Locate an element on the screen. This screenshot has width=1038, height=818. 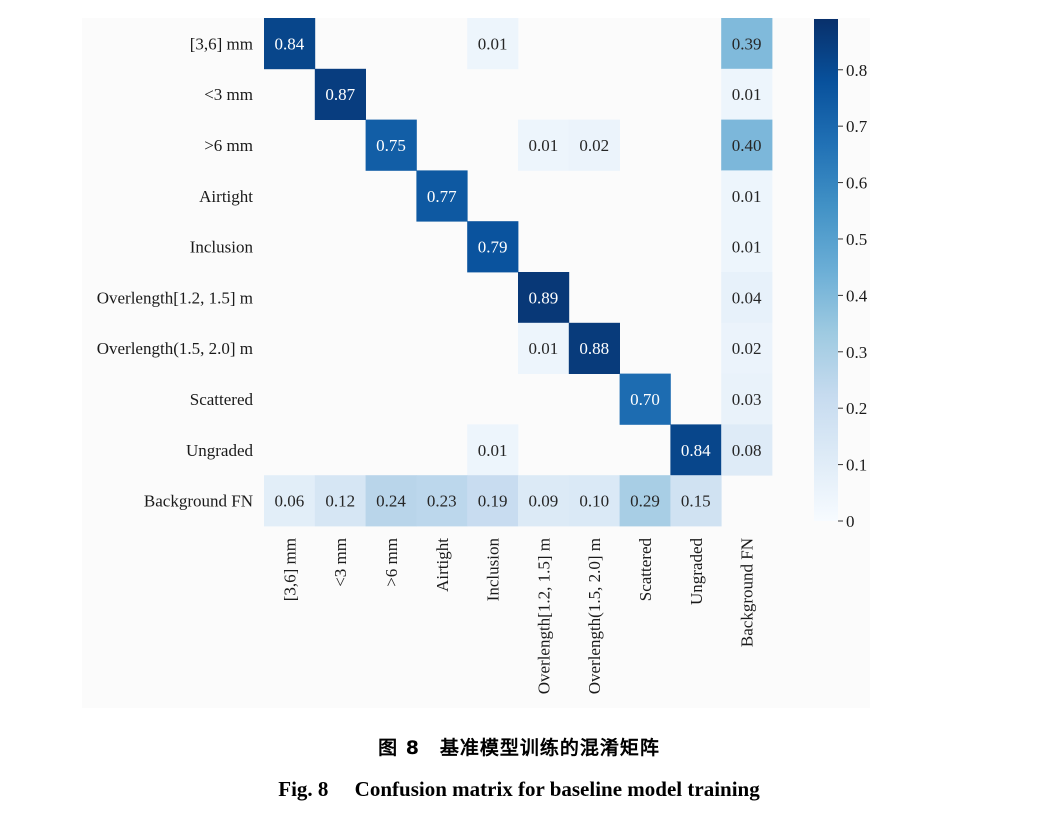
row-label: Background FN is located at coordinates (198, 501).